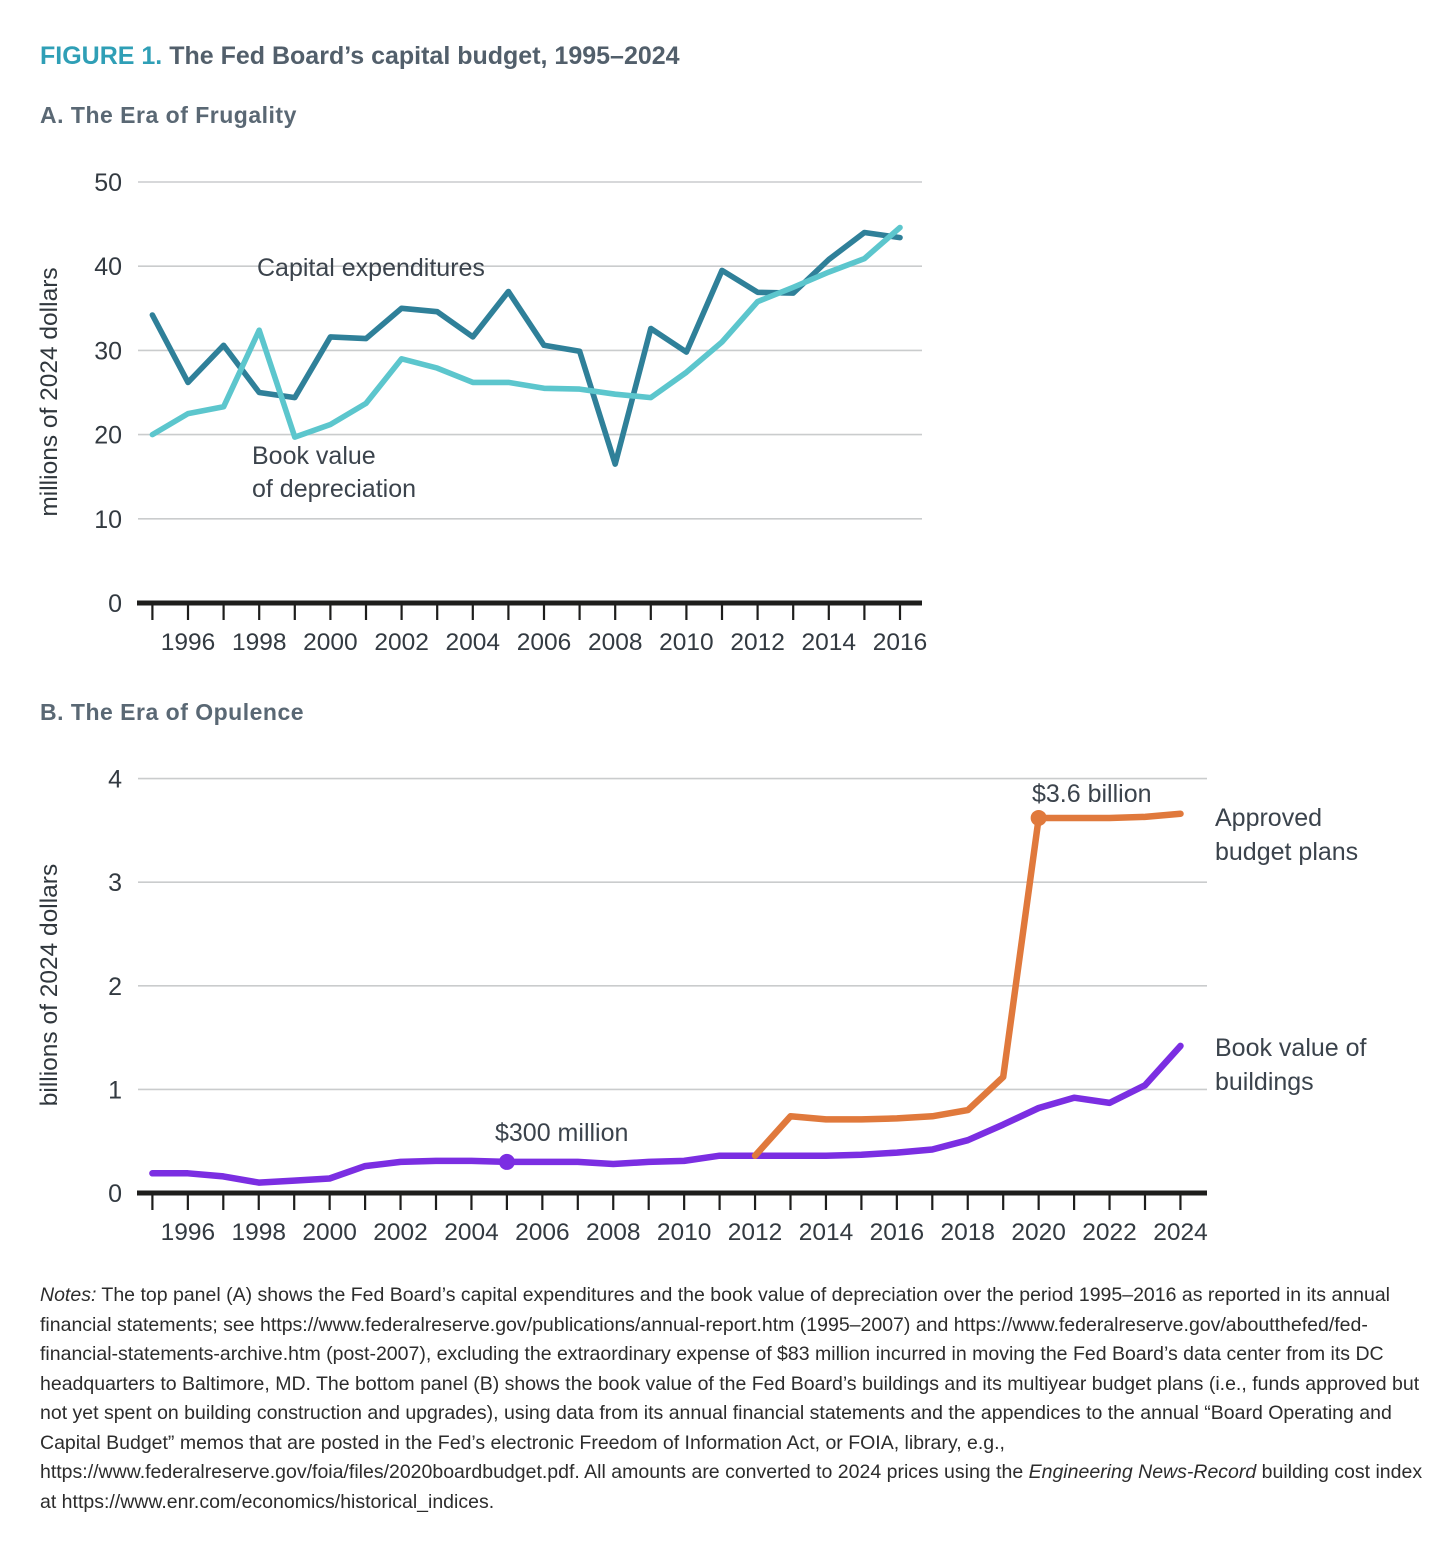  I want to click on approved-budget-plans-label-line1: Approved, so click(1269, 818).